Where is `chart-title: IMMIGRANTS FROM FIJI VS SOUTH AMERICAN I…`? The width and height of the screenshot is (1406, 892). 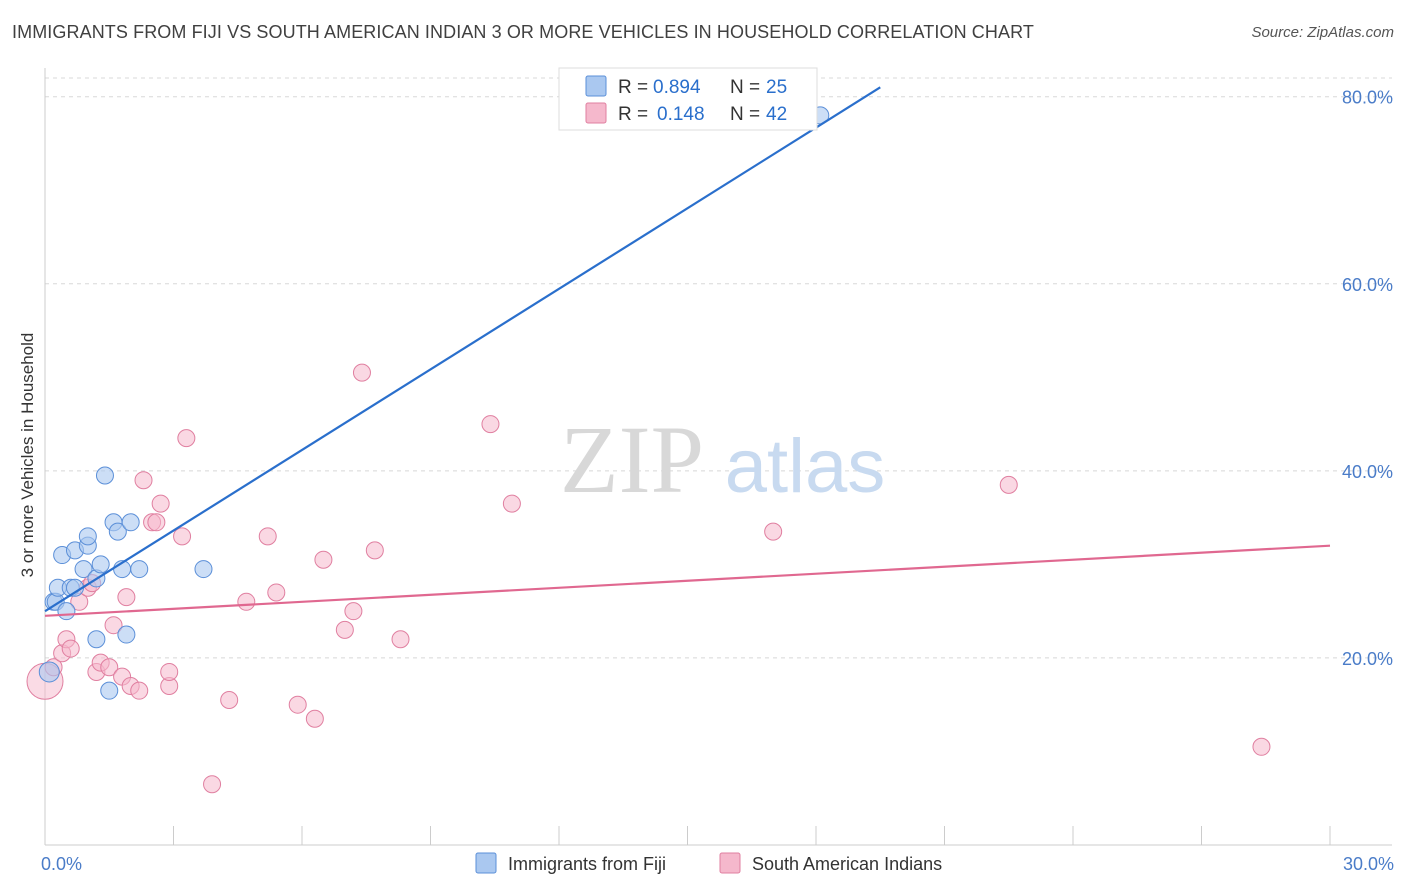
chart-title: IMMIGRANTS FROM FIJI VS SOUTH AMERICAN I… is located at coordinates (523, 32).